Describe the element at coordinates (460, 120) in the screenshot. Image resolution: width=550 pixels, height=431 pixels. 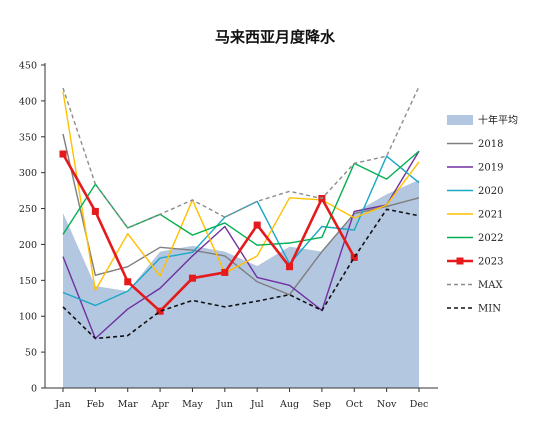
I see `legend-swatch-area` at that location.